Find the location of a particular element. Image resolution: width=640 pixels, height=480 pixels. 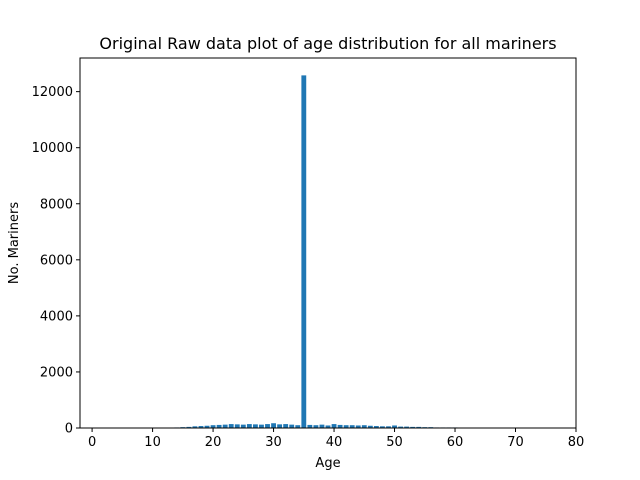

y-tick-label: 4000 is located at coordinates (56, 316).